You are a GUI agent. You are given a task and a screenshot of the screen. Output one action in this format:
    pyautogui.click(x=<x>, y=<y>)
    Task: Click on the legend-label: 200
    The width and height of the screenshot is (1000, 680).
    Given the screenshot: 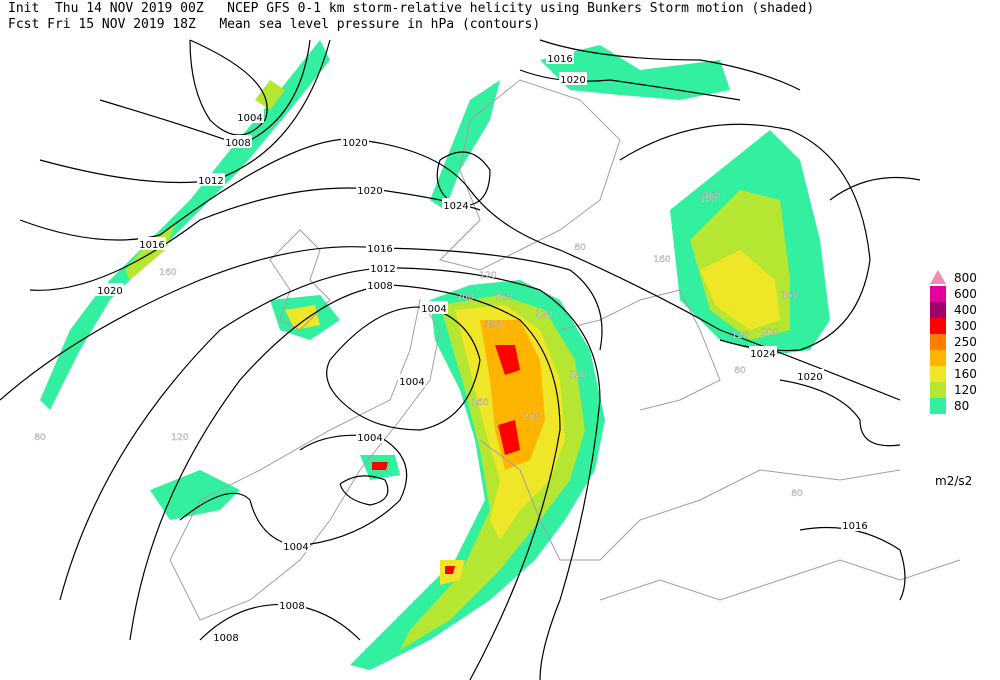 What is the action you would take?
    pyautogui.click(x=965, y=358)
    